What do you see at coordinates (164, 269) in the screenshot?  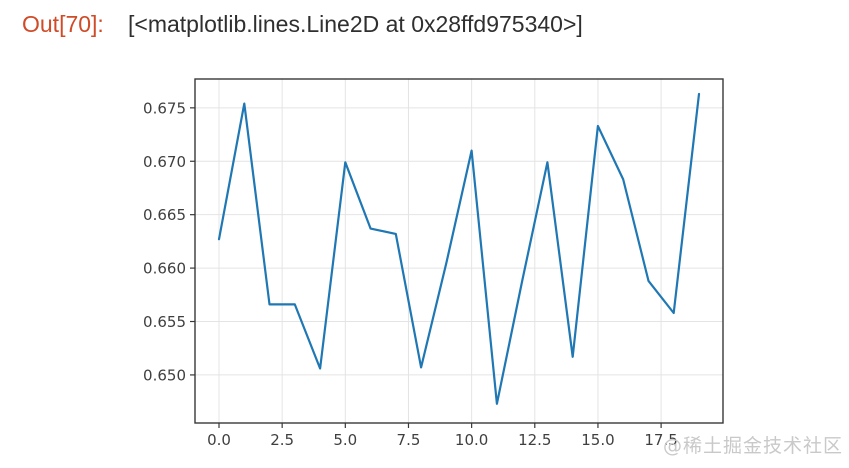 I see `y-tick-label: 0.660` at bounding box center [164, 269].